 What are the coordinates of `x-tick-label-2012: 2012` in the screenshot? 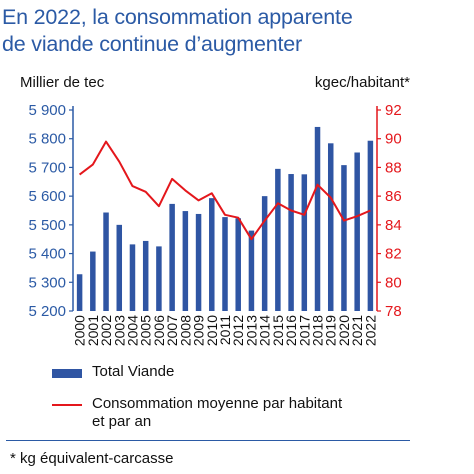 It's located at (238, 330).